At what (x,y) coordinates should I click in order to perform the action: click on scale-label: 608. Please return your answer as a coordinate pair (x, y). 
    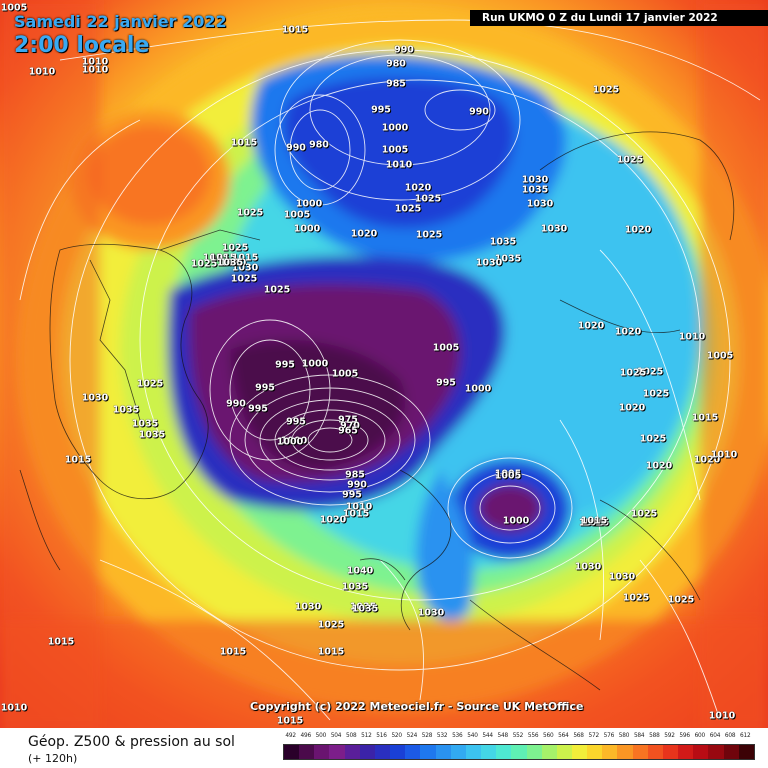
    Looking at the image, I should click on (730, 736).